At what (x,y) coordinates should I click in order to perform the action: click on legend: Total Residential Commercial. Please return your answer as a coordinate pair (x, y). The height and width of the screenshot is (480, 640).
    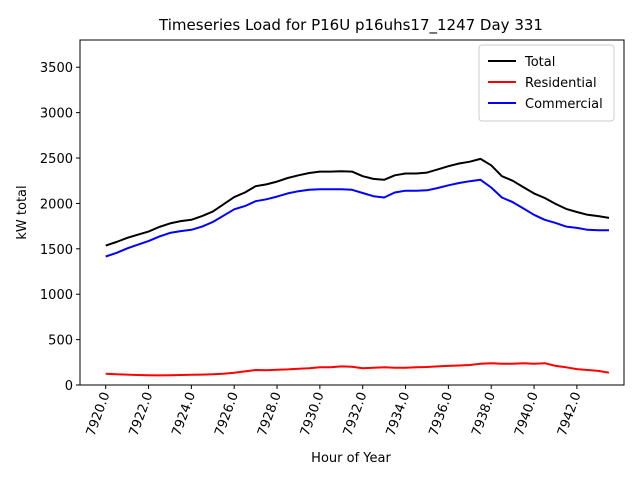
    Looking at the image, I should click on (546, 83).